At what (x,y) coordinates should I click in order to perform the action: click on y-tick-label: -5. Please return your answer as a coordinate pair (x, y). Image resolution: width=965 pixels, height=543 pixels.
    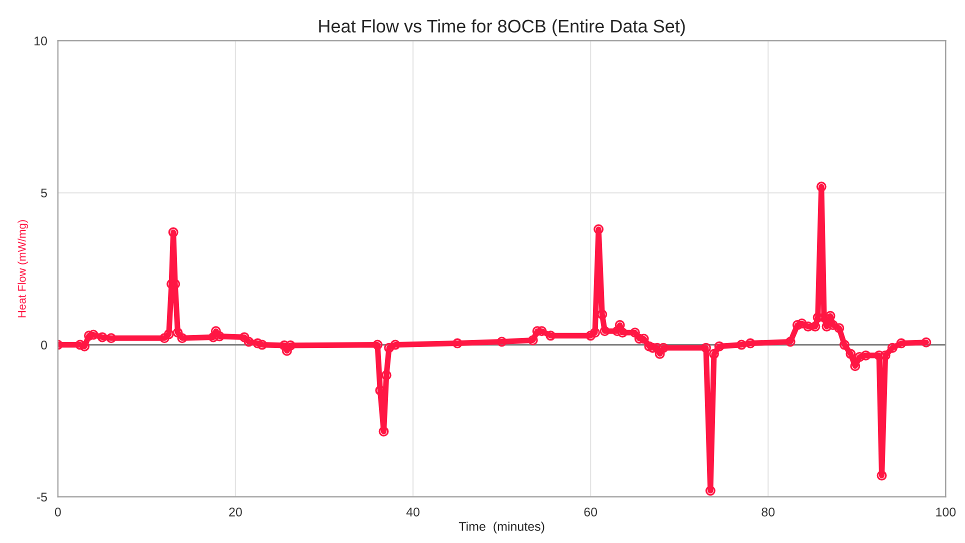
    Looking at the image, I should click on (41, 497).